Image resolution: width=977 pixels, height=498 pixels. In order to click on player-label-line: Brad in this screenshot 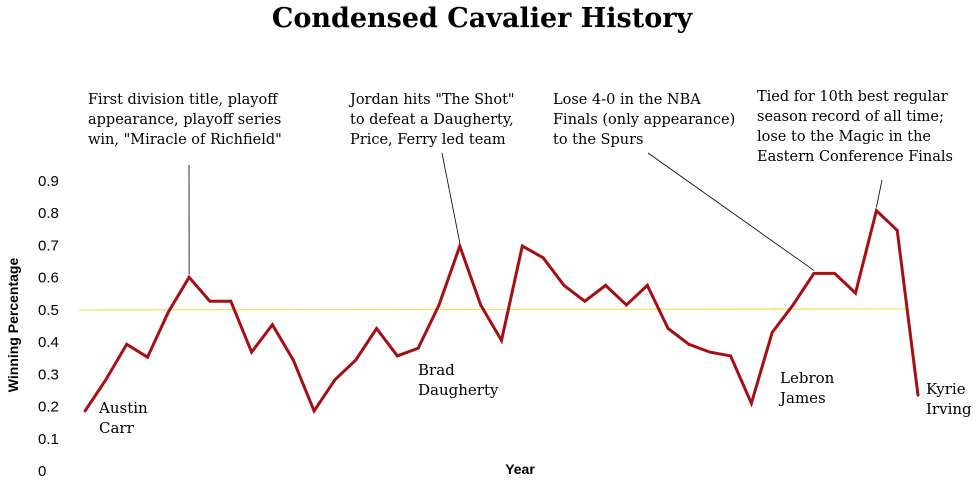, I will do `click(436, 370)`.